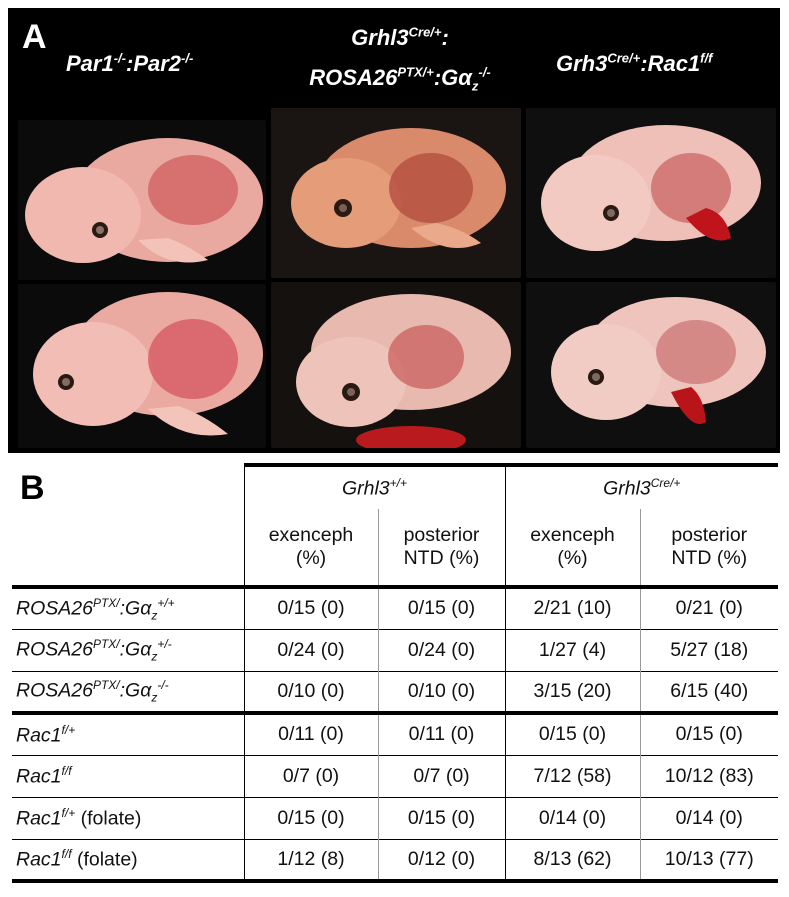 This screenshot has width=789, height=897. I want to click on cell-value: 10/13 (77), so click(708, 860).